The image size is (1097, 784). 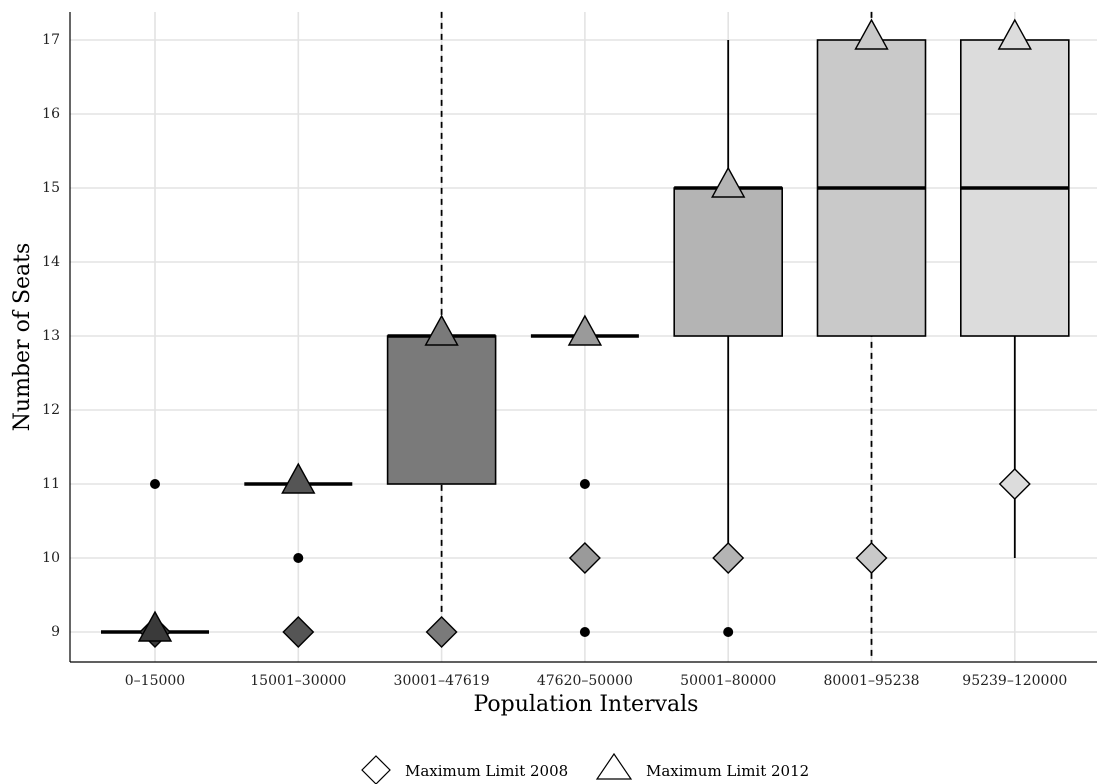 I want to click on x-tick-label-5: 80001–95238, so click(x=871, y=681).